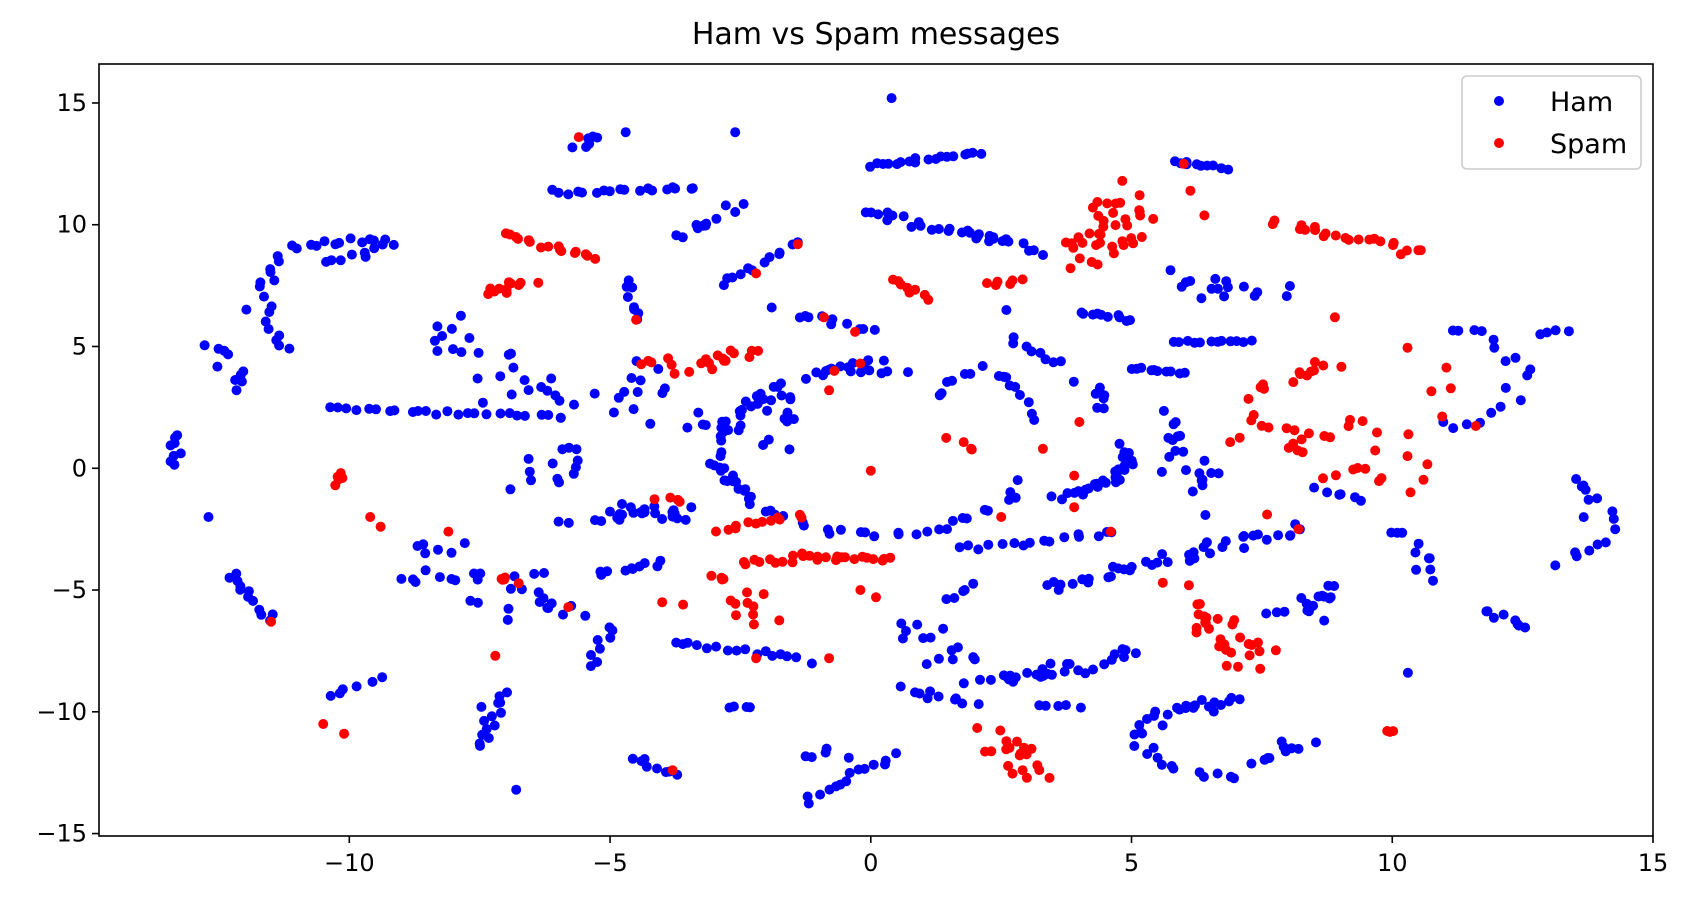  I want to click on legend-marker-spam, so click(1499, 143).